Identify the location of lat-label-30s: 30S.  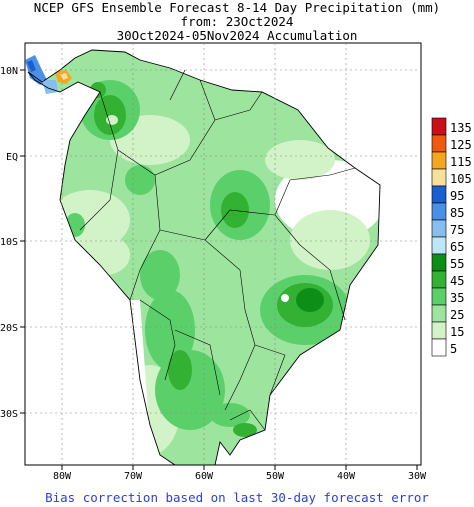
(9, 414).